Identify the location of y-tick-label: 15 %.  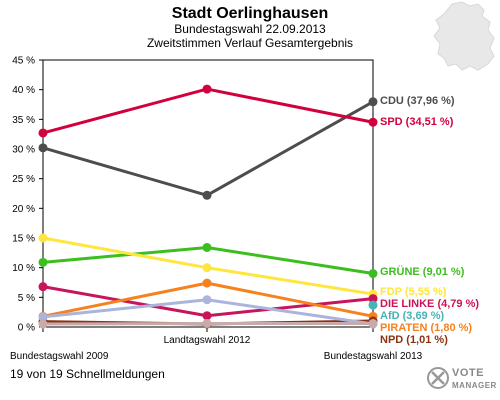
(23, 239).